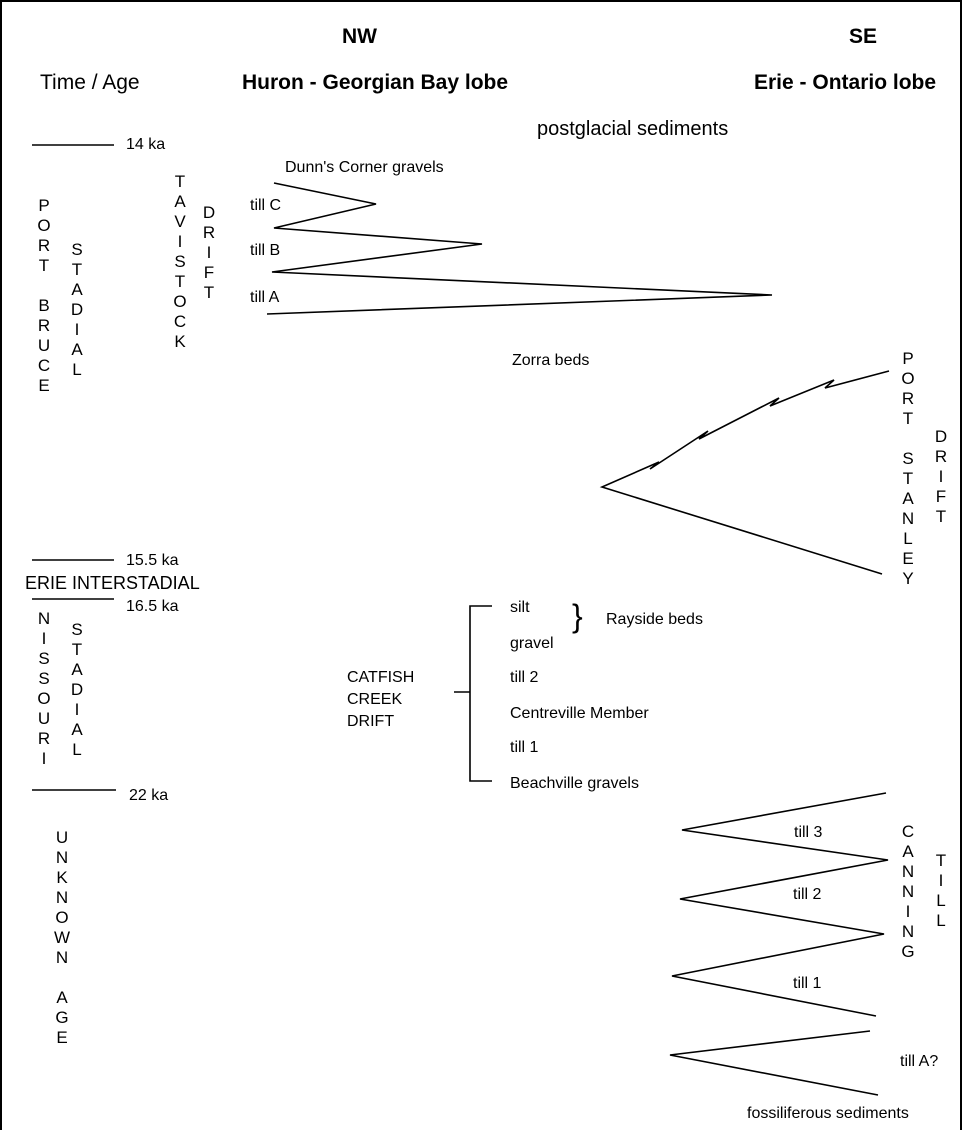 This screenshot has height=1130, width=962. I want to click on catfish-line-2: CREEK, so click(375, 699).